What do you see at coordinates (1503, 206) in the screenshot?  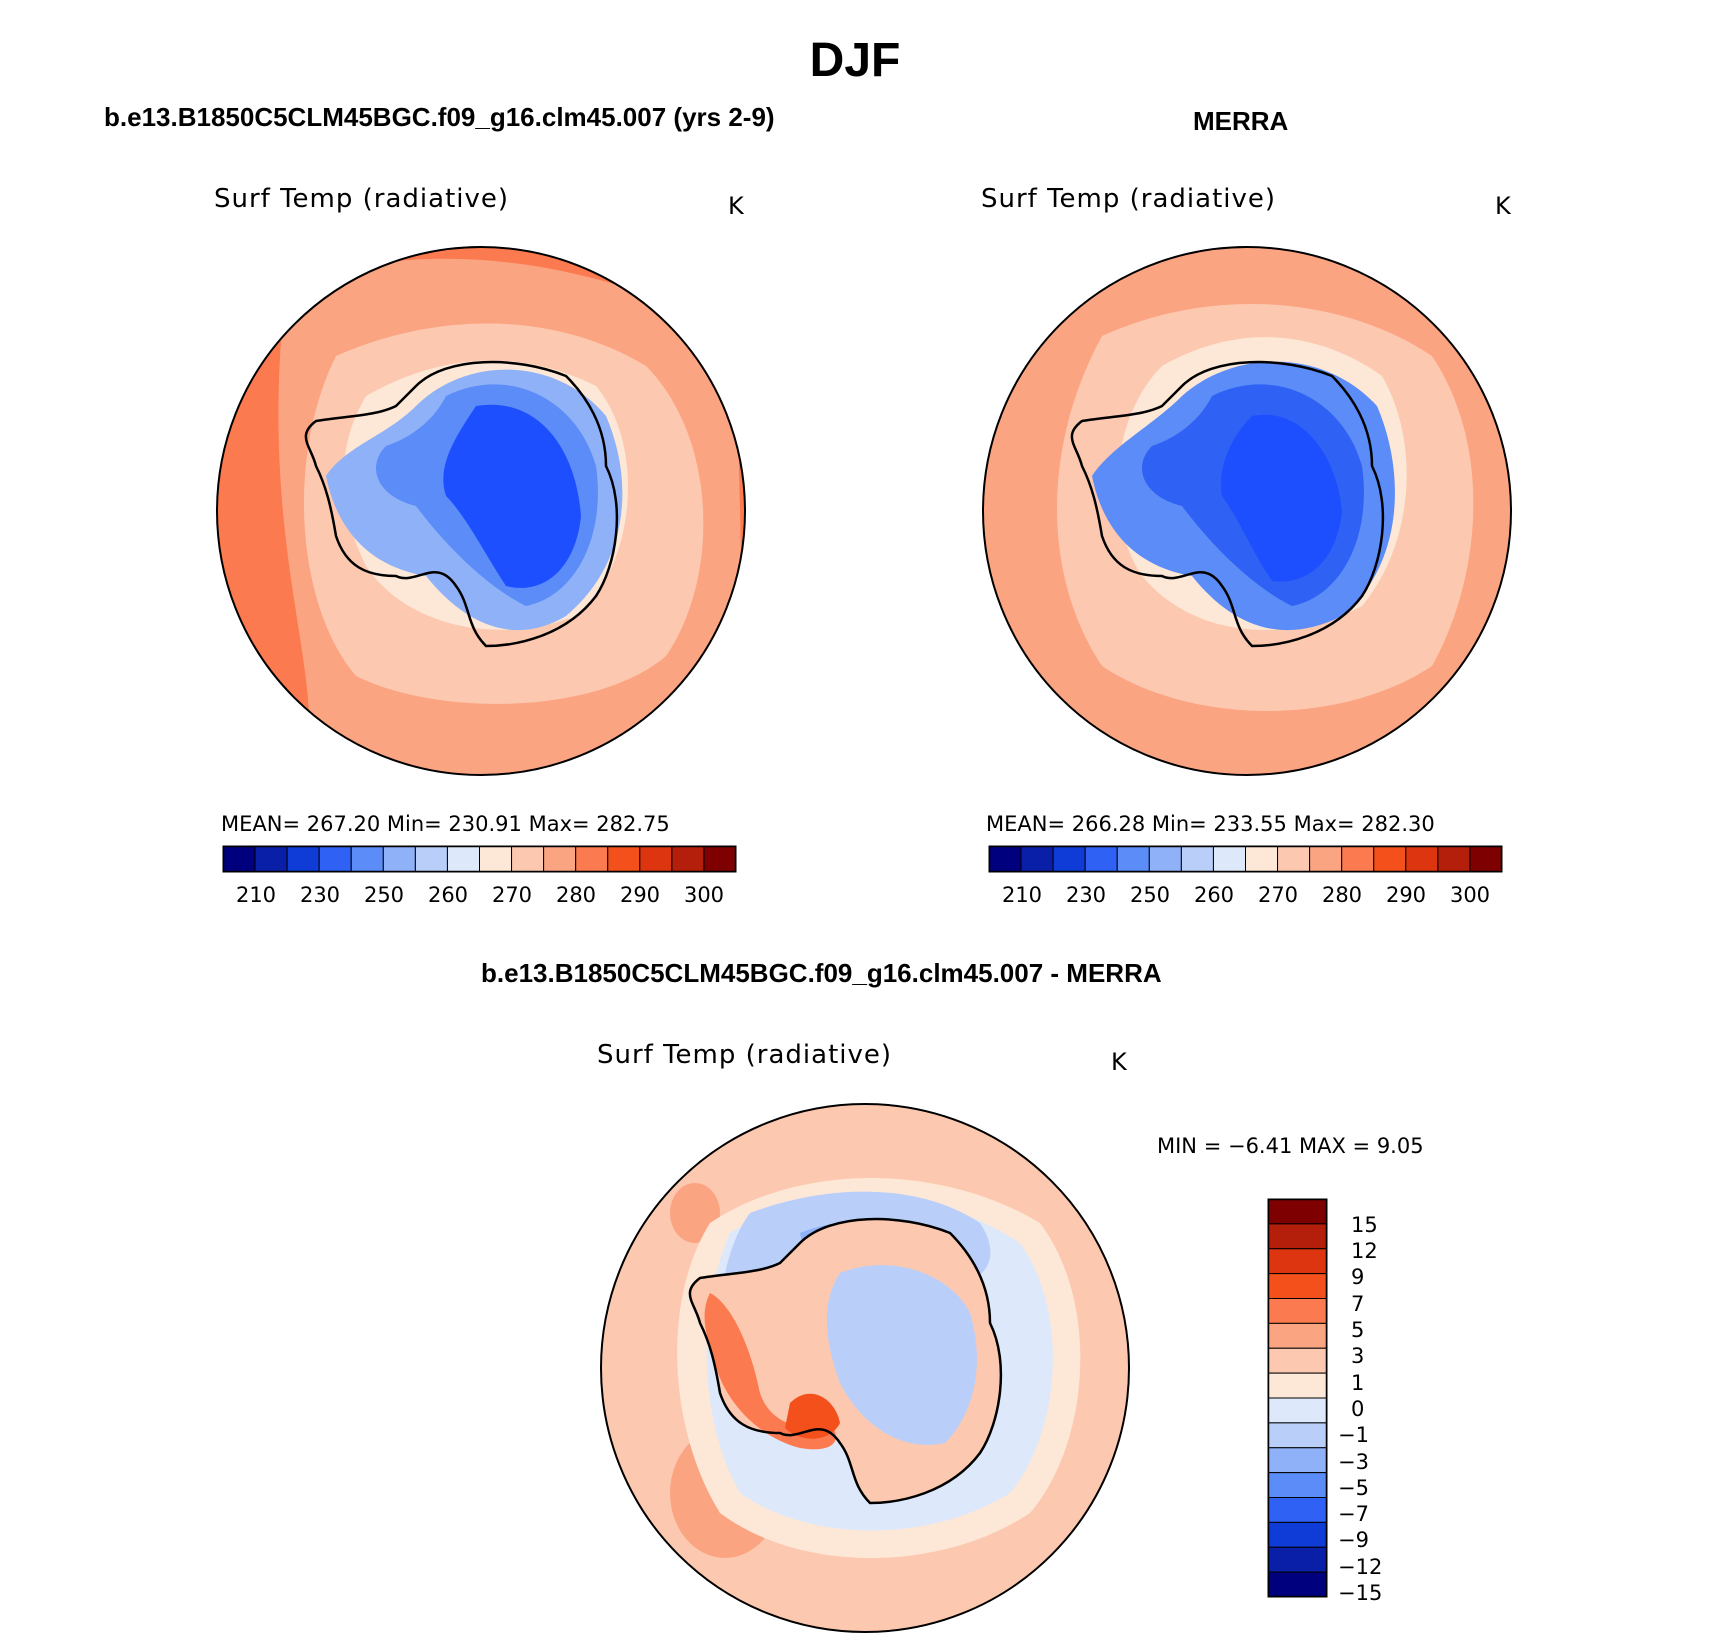 I see `obs-units-label: K` at bounding box center [1503, 206].